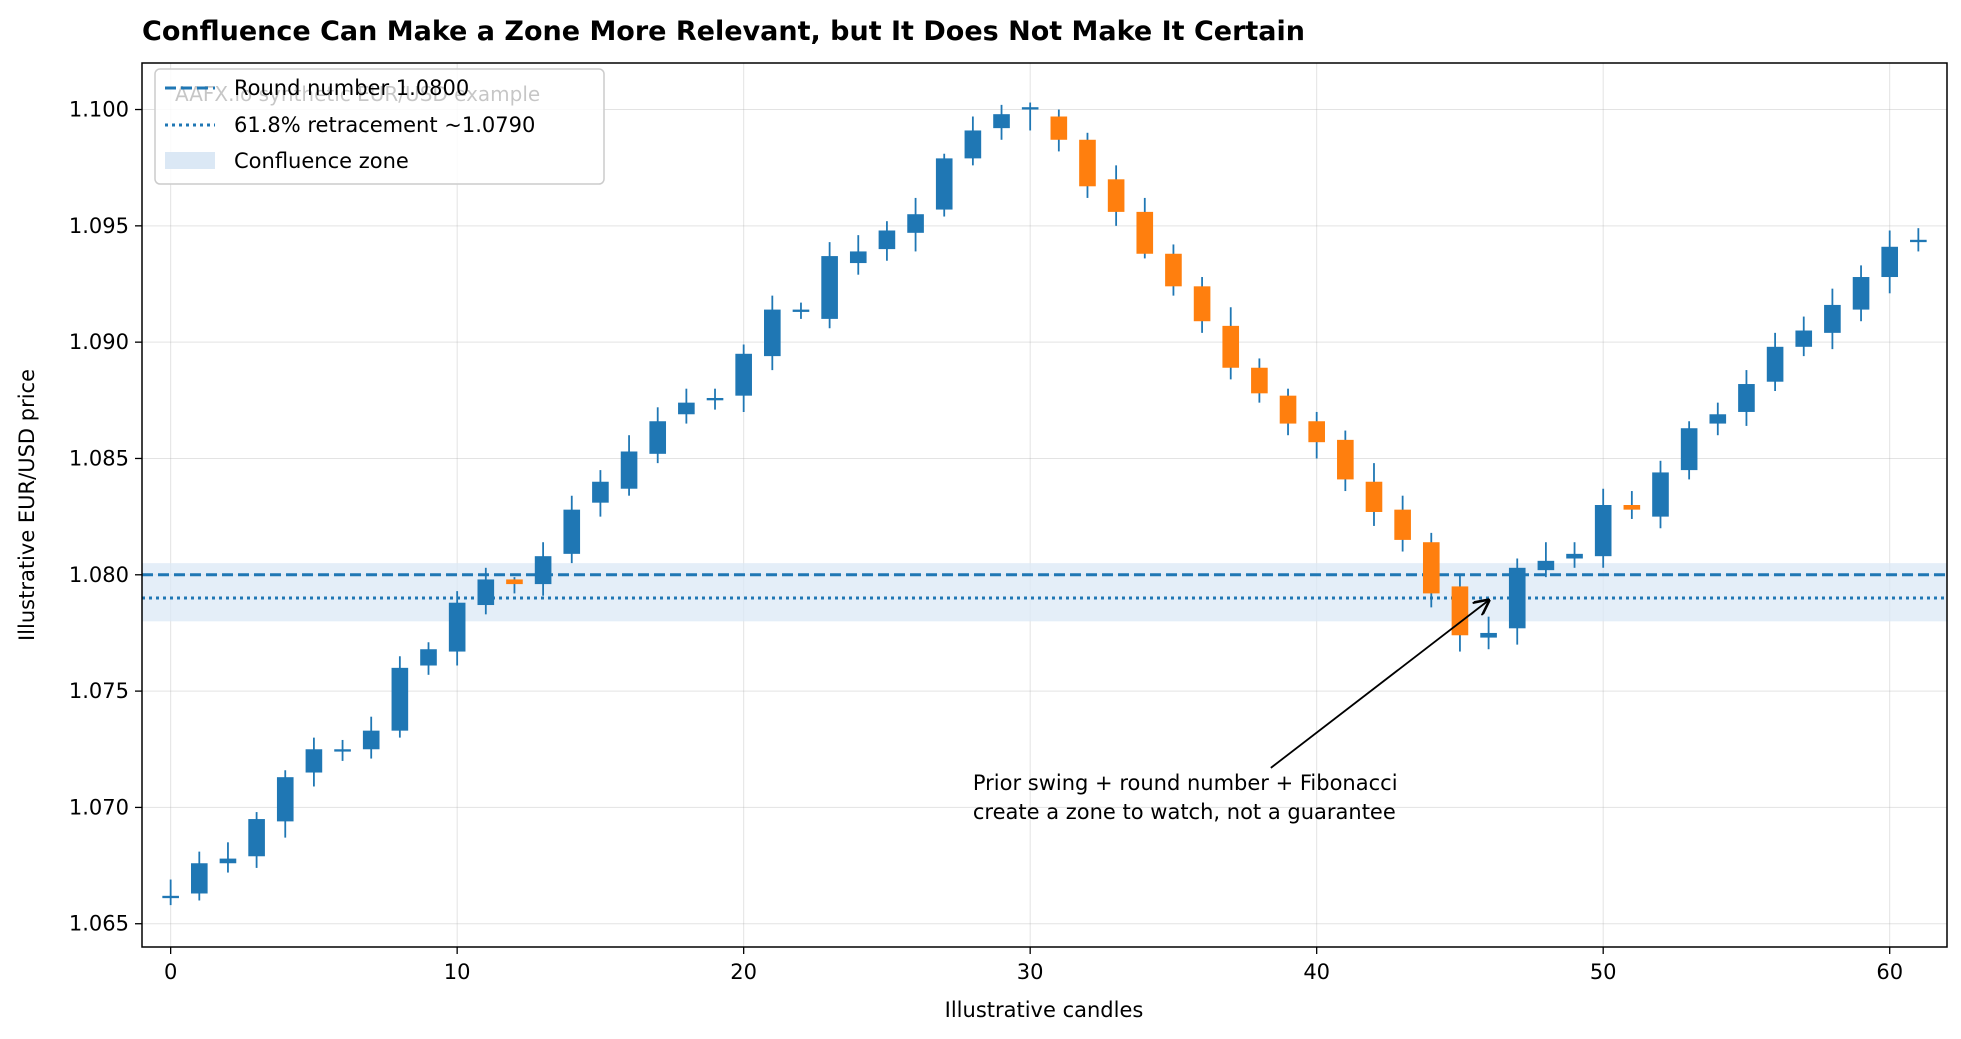  I want to click on x-tick-label: 50, so click(1603, 972).